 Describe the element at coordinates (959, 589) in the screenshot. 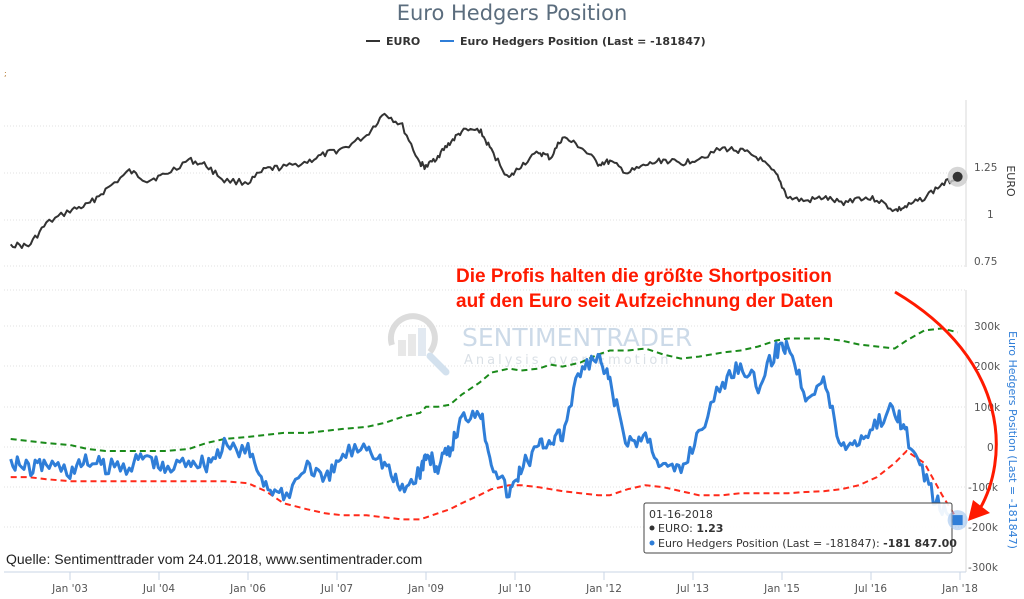

I see `x-tick-label: Jan '18` at that location.